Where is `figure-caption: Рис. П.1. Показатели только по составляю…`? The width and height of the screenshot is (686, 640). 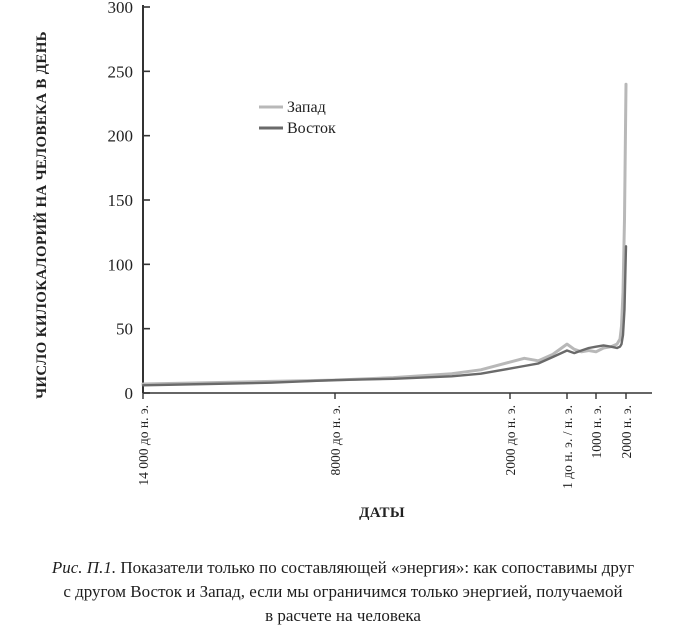 figure-caption: Рис. П.1. Показатели только по составляю… is located at coordinates (343, 592).